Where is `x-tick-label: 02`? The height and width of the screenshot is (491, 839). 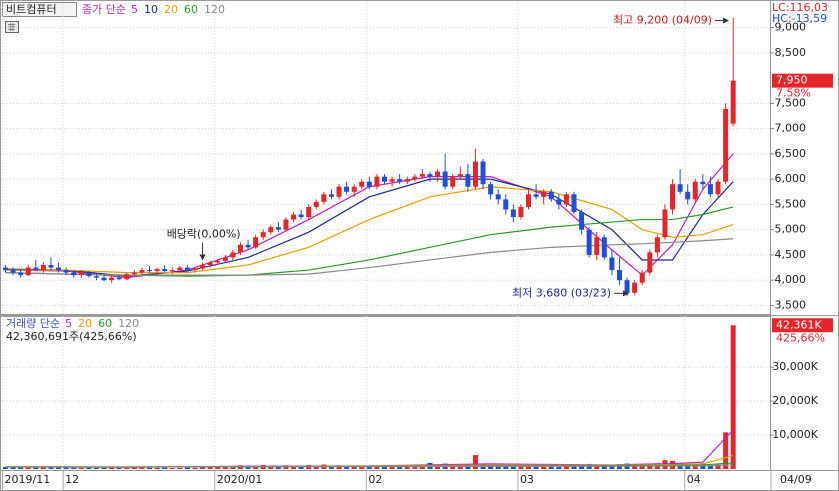 x-tick-label: 02 is located at coordinates (375, 479).